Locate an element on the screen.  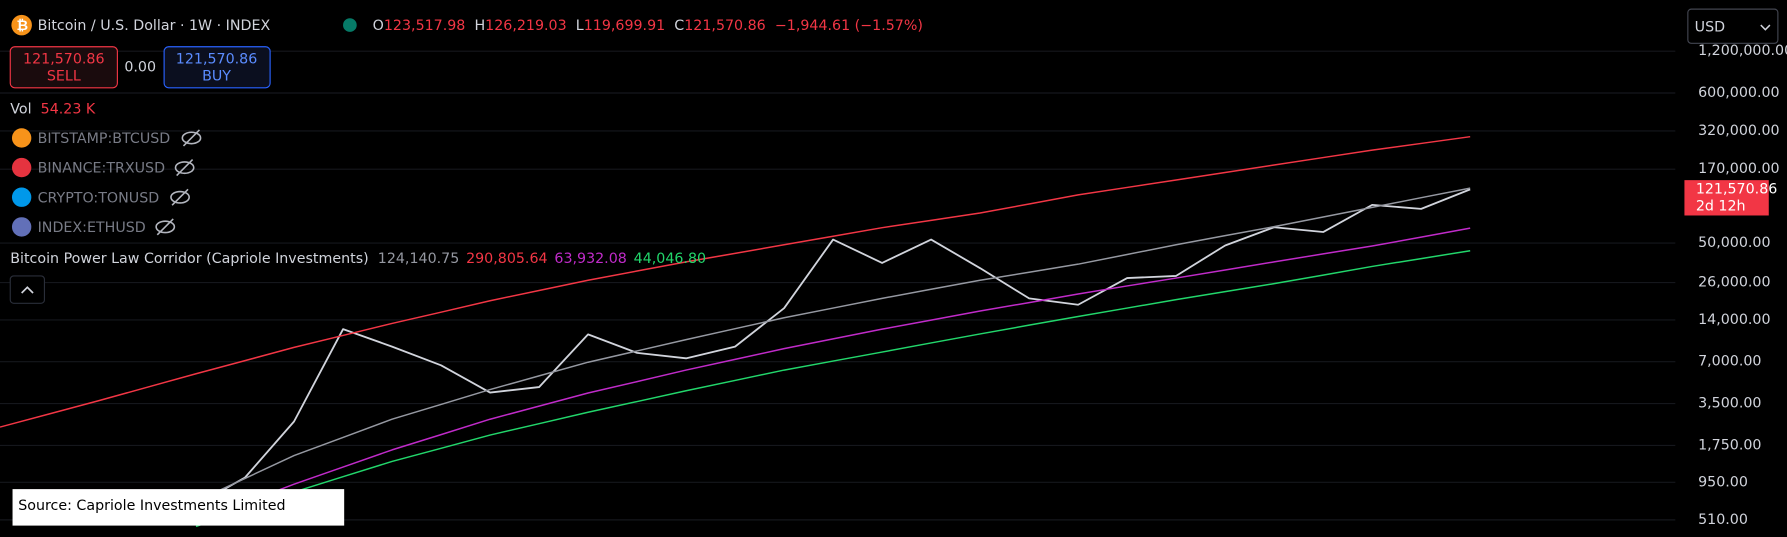
collapse-button is located at coordinates (27, 289).